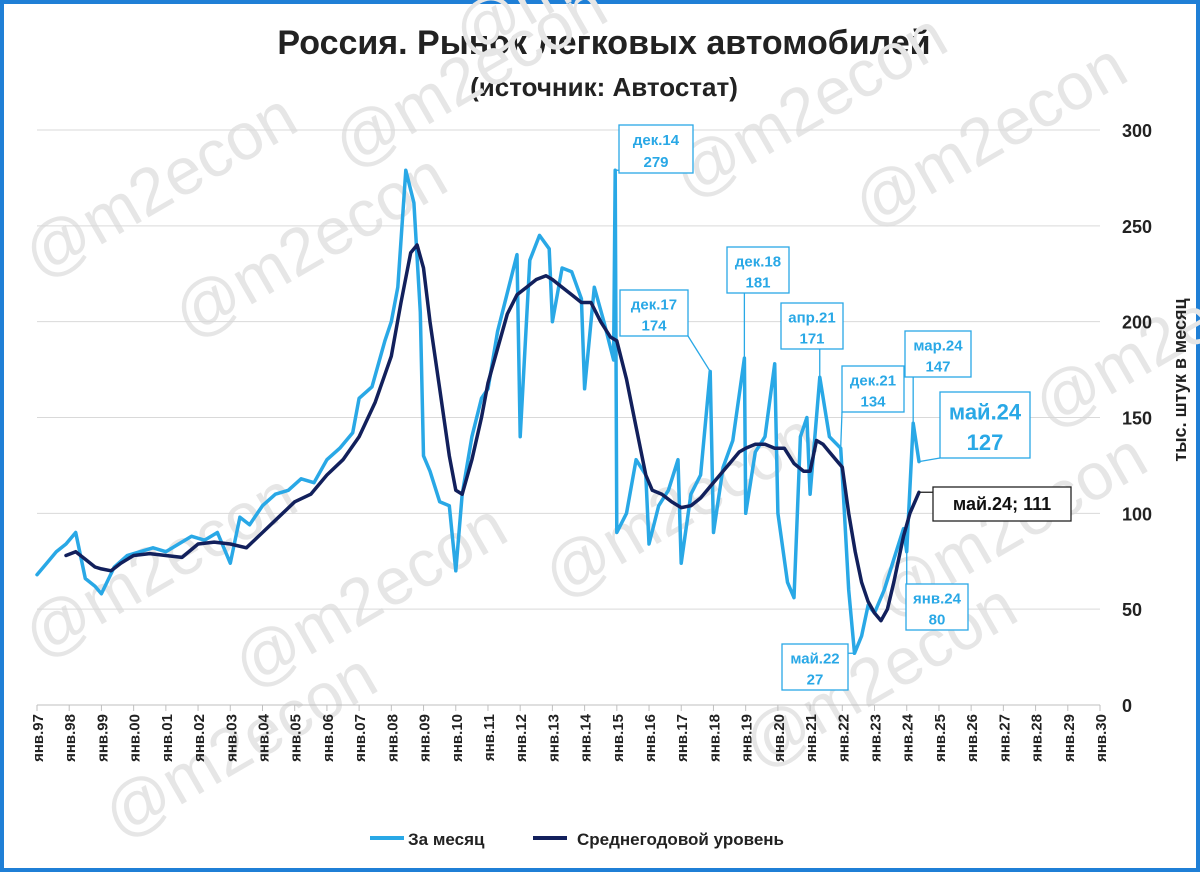 The width and height of the screenshot is (1200, 872). I want to click on x-tick-label: янв.24, so click(908, 737).